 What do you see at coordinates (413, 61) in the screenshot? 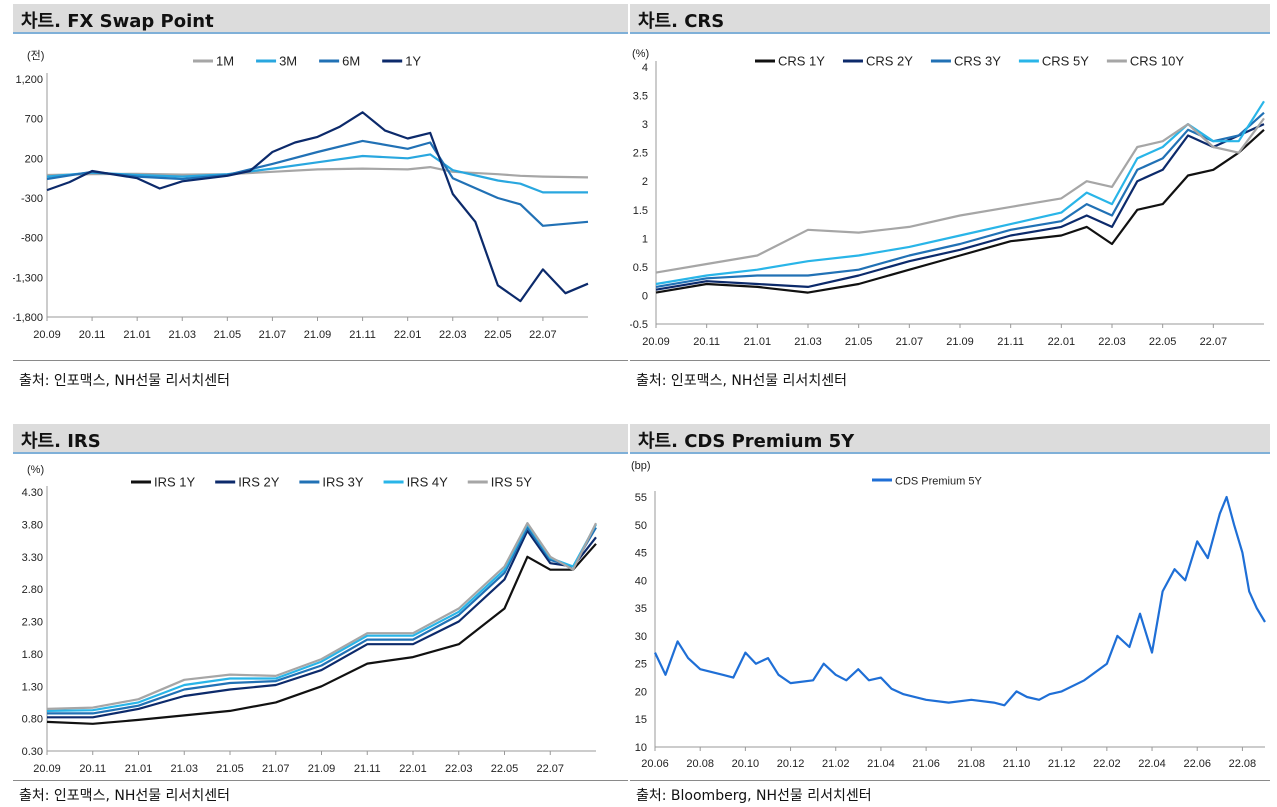
I see `legend-label: 1Y` at bounding box center [413, 61].